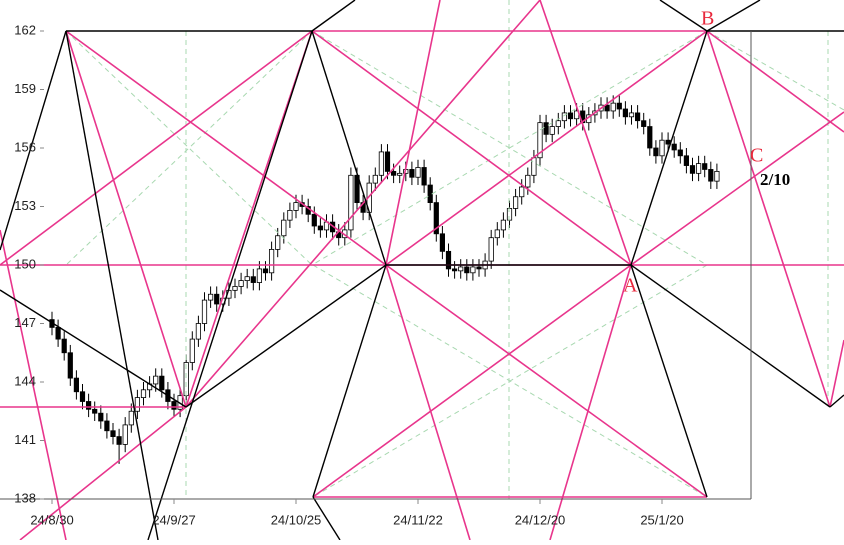  I want to click on x-tick-label: 24/10/25, so click(296, 519).